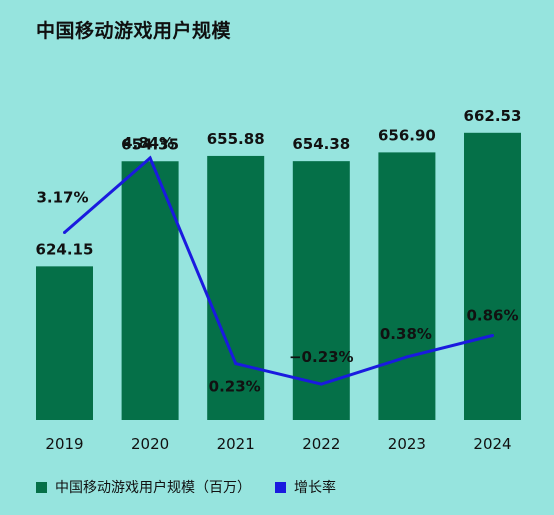 Image resolution: width=554 pixels, height=515 pixels. Describe the element at coordinates (492, 336) in the screenshot. I see `growth-point-2024` at that location.